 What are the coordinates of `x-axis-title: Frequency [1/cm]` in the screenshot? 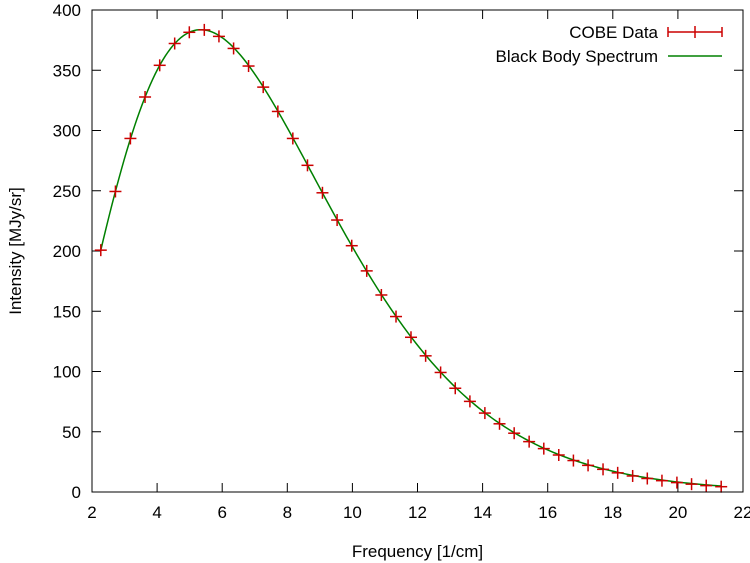 It's located at (417, 551).